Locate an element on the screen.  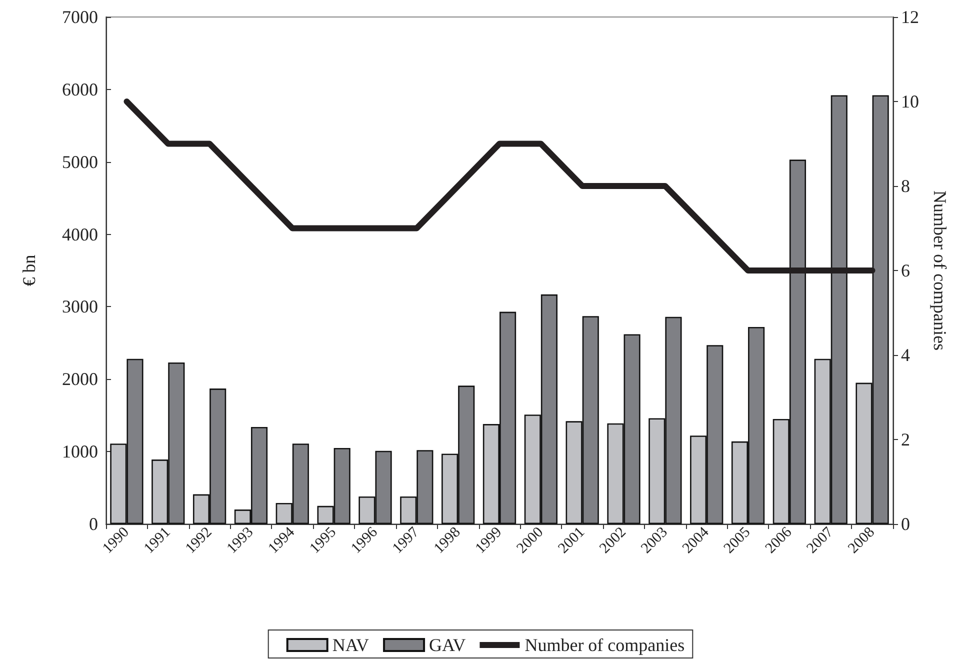
y-tick-label: 1000 is located at coordinates (80, 452).